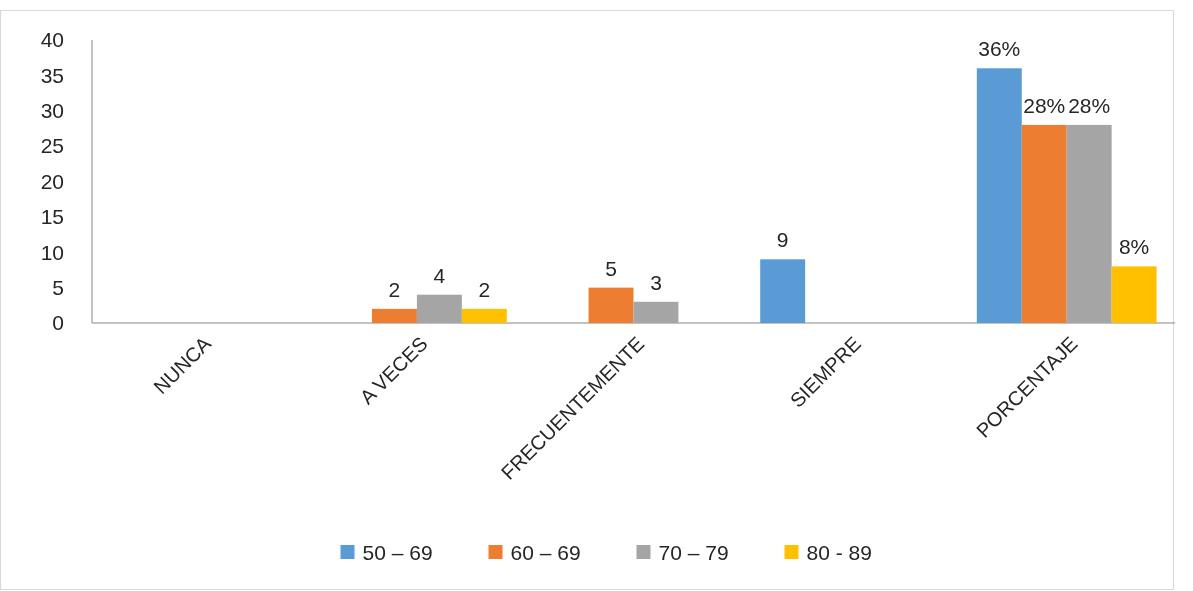 This screenshot has height=591, width=1193. Describe the element at coordinates (839, 553) in the screenshot. I see `legend-label: 80 - 89` at that location.